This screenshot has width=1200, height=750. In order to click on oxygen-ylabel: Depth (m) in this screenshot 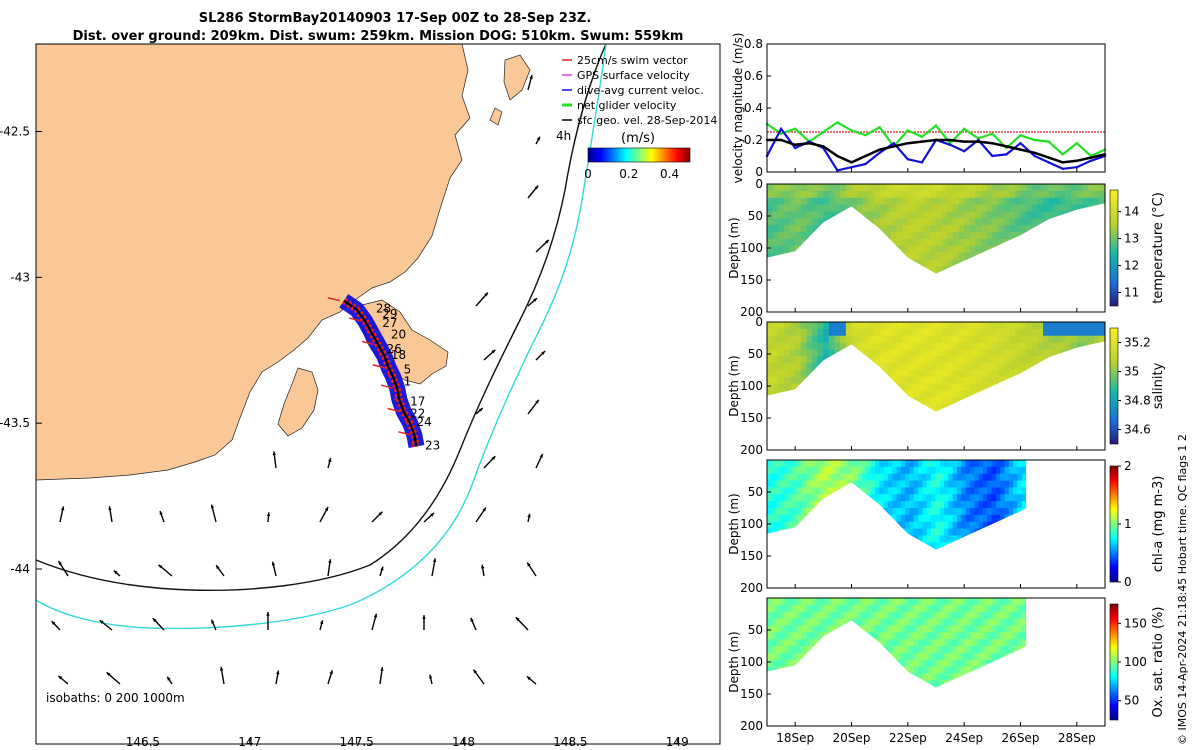, I will do `click(734, 661)`.